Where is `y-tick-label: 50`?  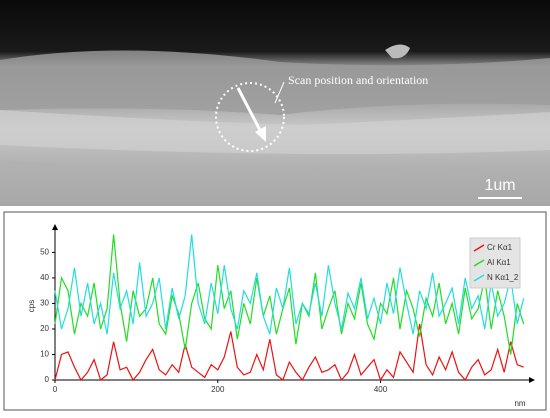 y-tick-label: 50 is located at coordinates (44, 252).